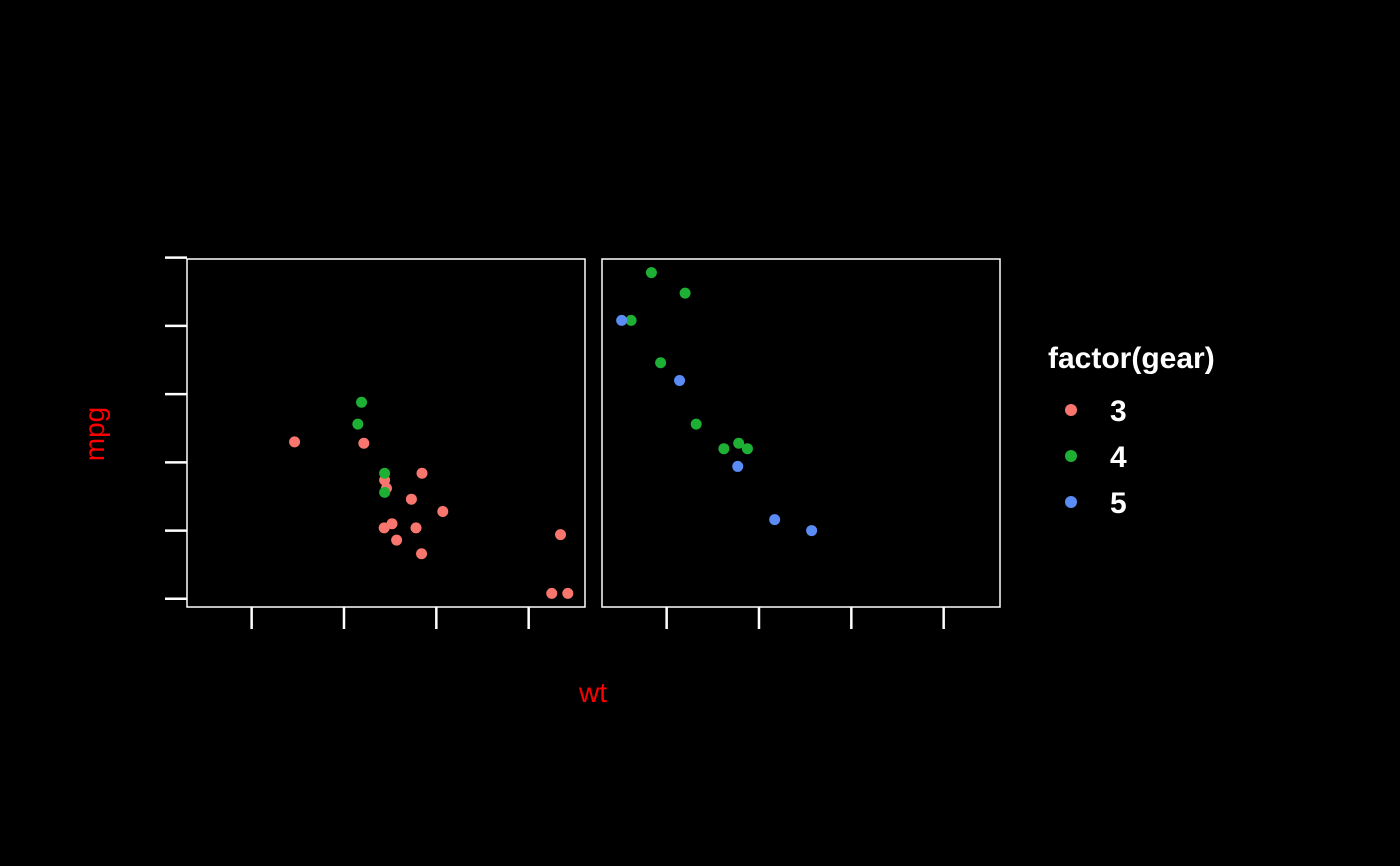  What do you see at coordinates (386, 433) in the screenshot?
I see `panel-frame-left` at bounding box center [386, 433].